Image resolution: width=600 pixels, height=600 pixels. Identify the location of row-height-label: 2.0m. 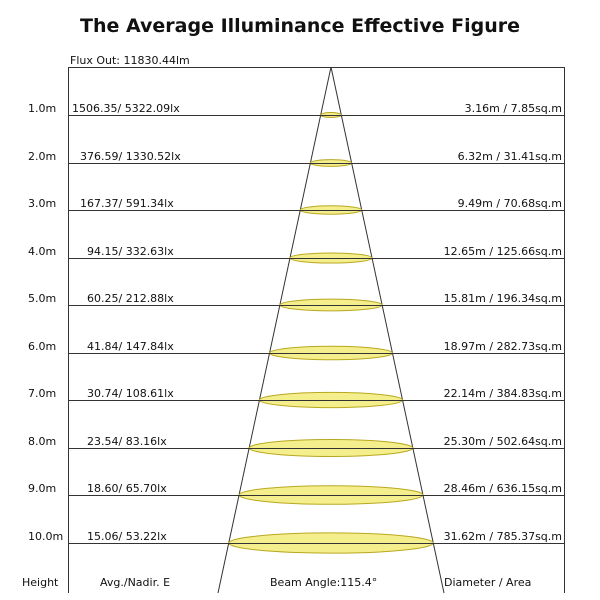
(42, 156).